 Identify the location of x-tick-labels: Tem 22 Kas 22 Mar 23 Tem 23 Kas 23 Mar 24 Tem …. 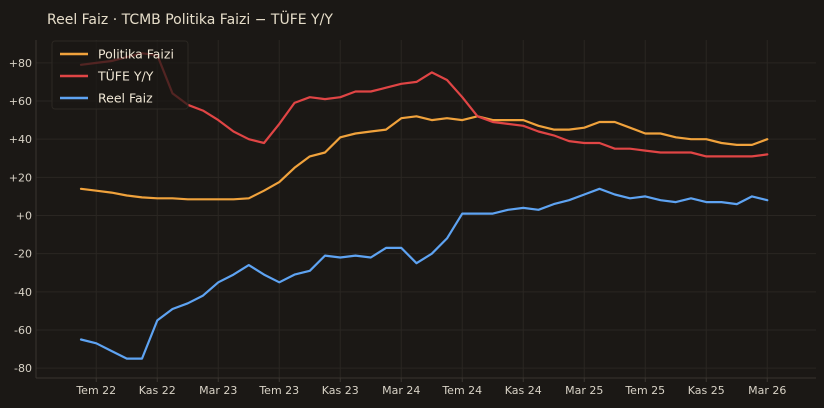
(430, 387).